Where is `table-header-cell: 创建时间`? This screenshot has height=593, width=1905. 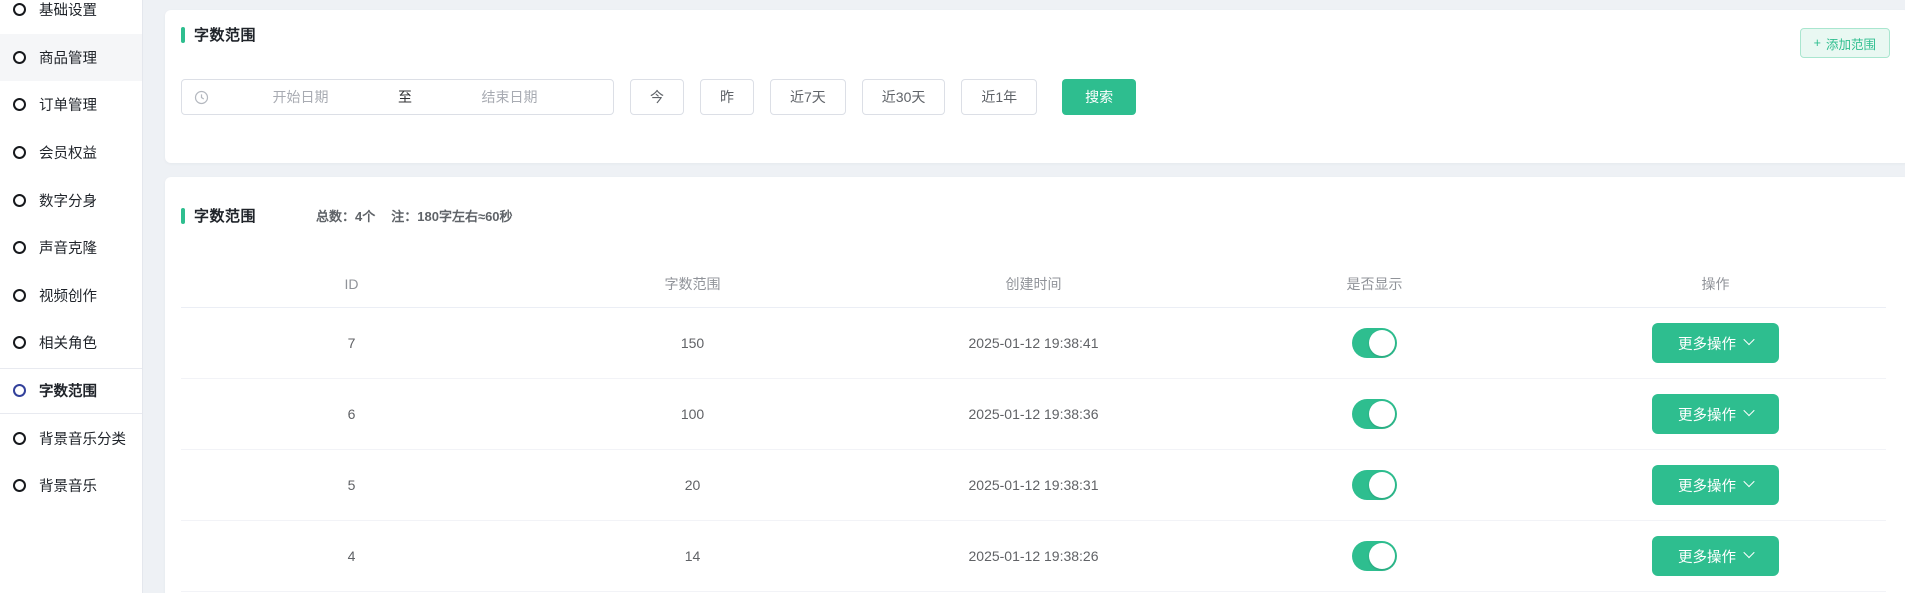
table-header-cell: 创建时间 is located at coordinates (1033, 283).